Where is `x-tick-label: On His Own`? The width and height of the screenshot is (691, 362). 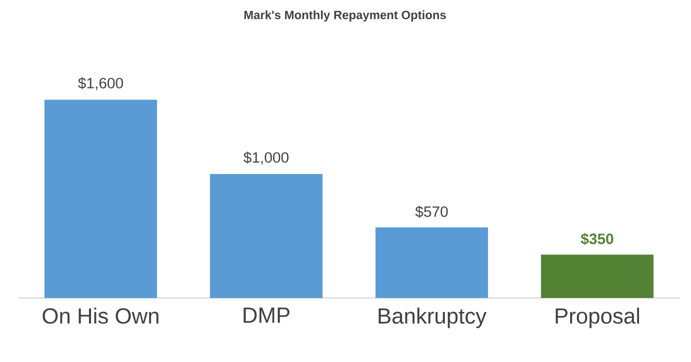 x-tick-label: On His Own is located at coordinates (100, 316).